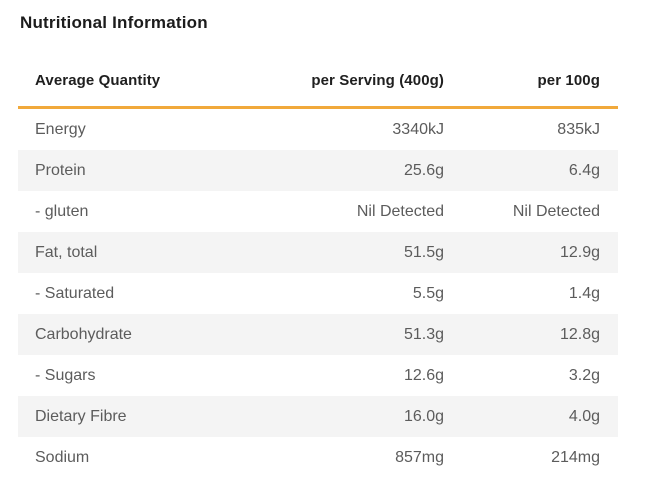 Image resolution: width=671 pixels, height=500 pixels. What do you see at coordinates (66, 252) in the screenshot?
I see `row-label: Fat, total` at bounding box center [66, 252].